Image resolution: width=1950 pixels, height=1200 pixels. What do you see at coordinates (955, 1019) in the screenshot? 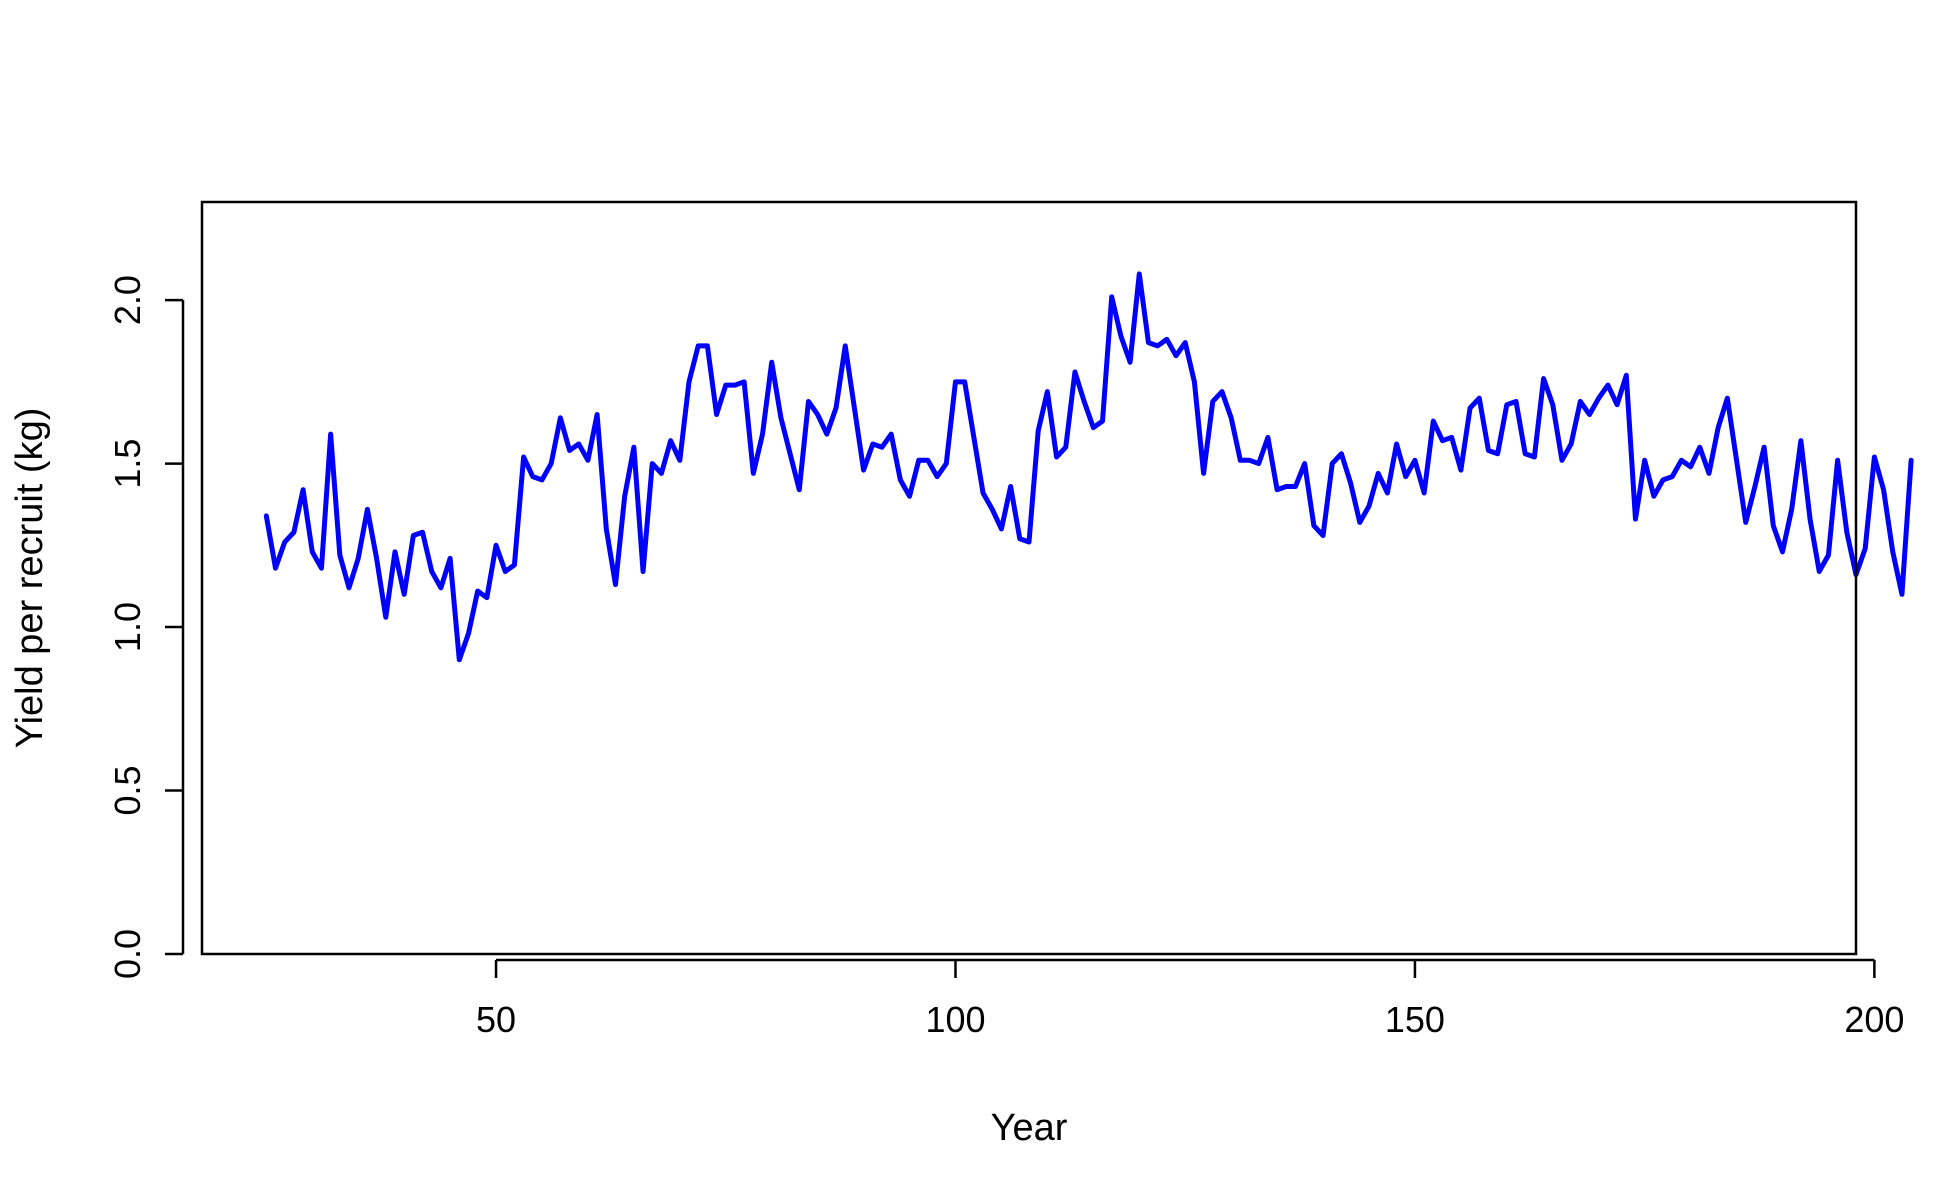
I see `x-tick-label: 100` at bounding box center [955, 1019].